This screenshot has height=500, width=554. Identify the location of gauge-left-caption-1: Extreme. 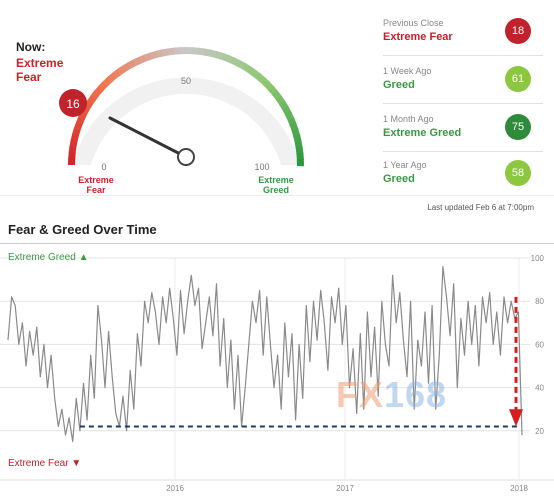
(96, 180).